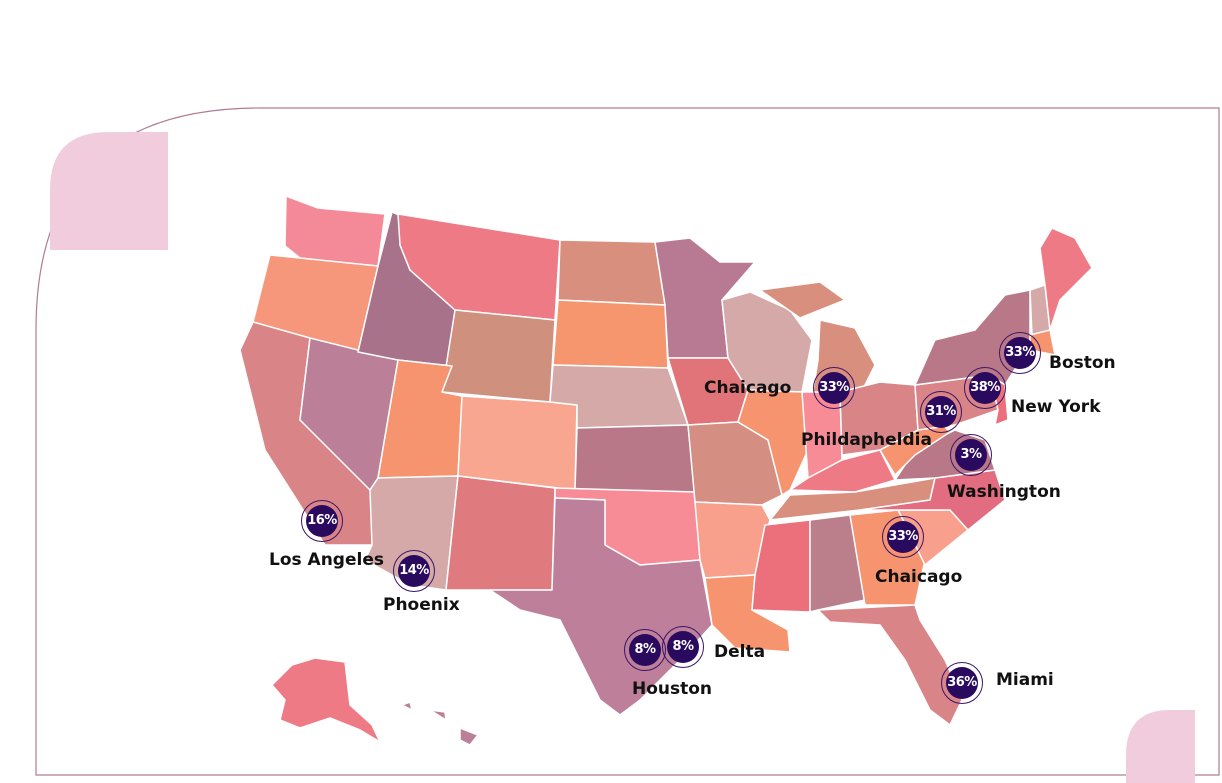 This screenshot has height=783, width=1222. I want to click on city-label-phoenix: Phoenix, so click(421, 605).